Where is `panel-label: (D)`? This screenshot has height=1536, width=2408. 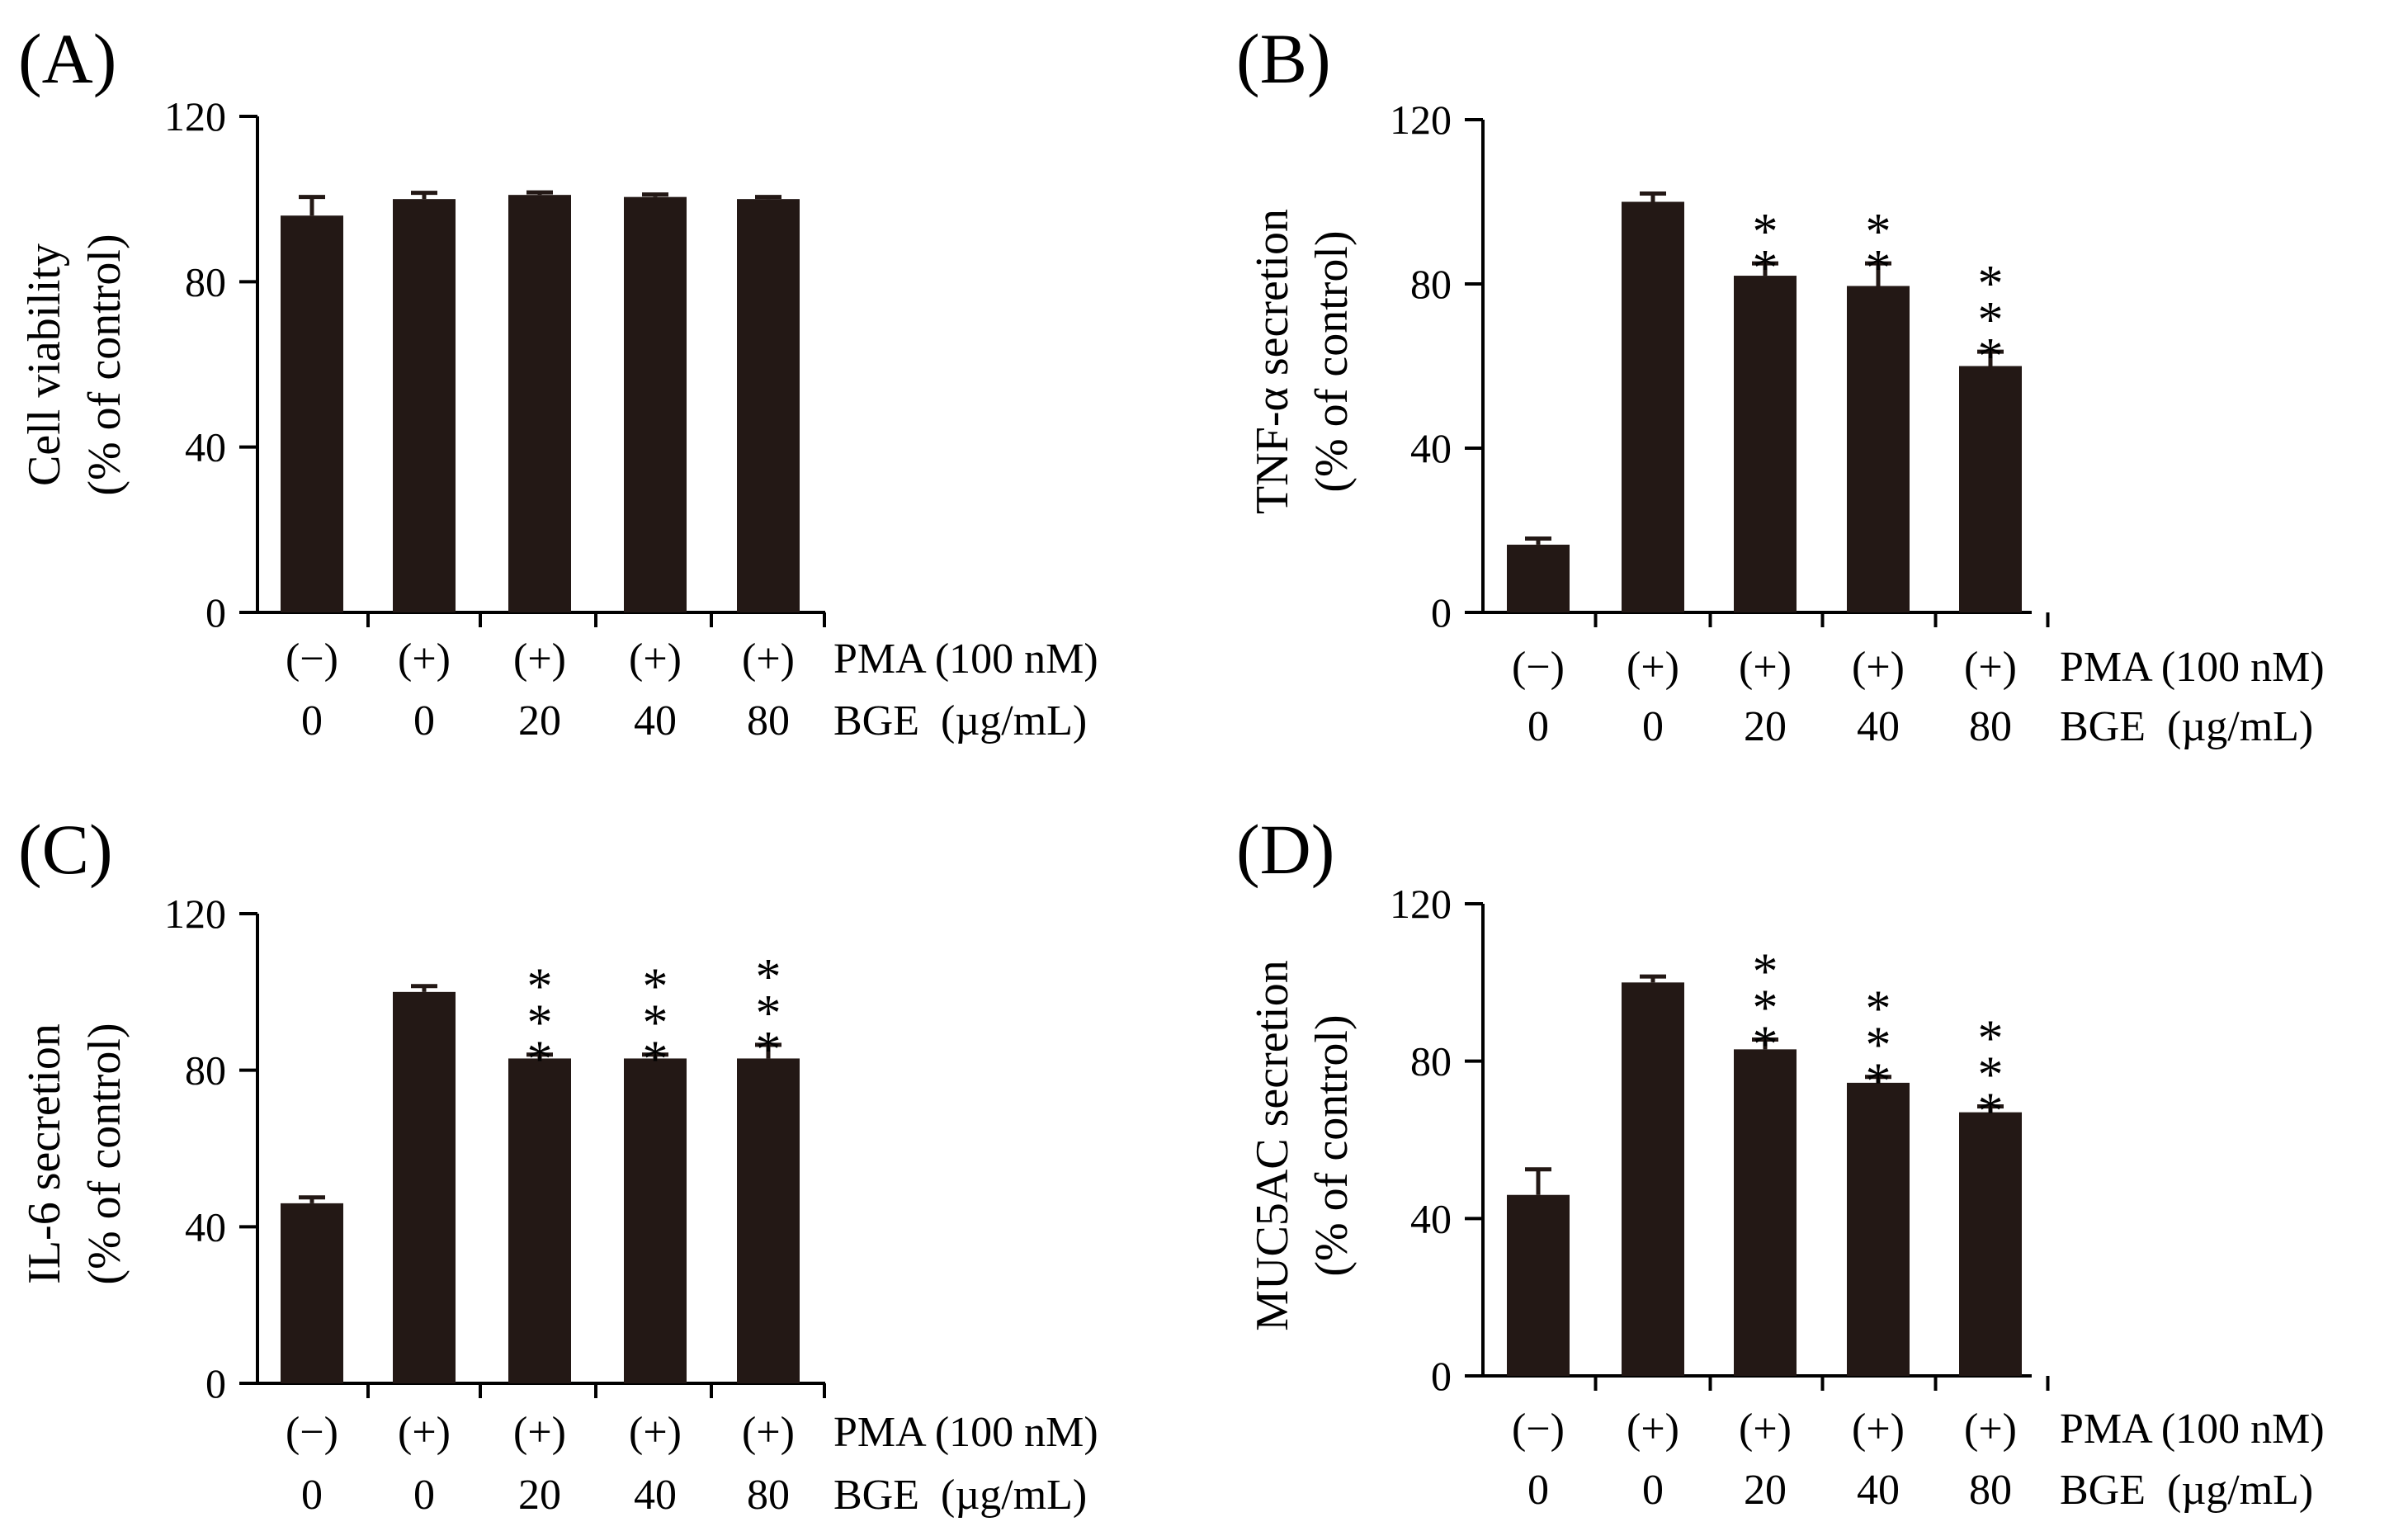
panel-label: (D) is located at coordinates (1285, 850).